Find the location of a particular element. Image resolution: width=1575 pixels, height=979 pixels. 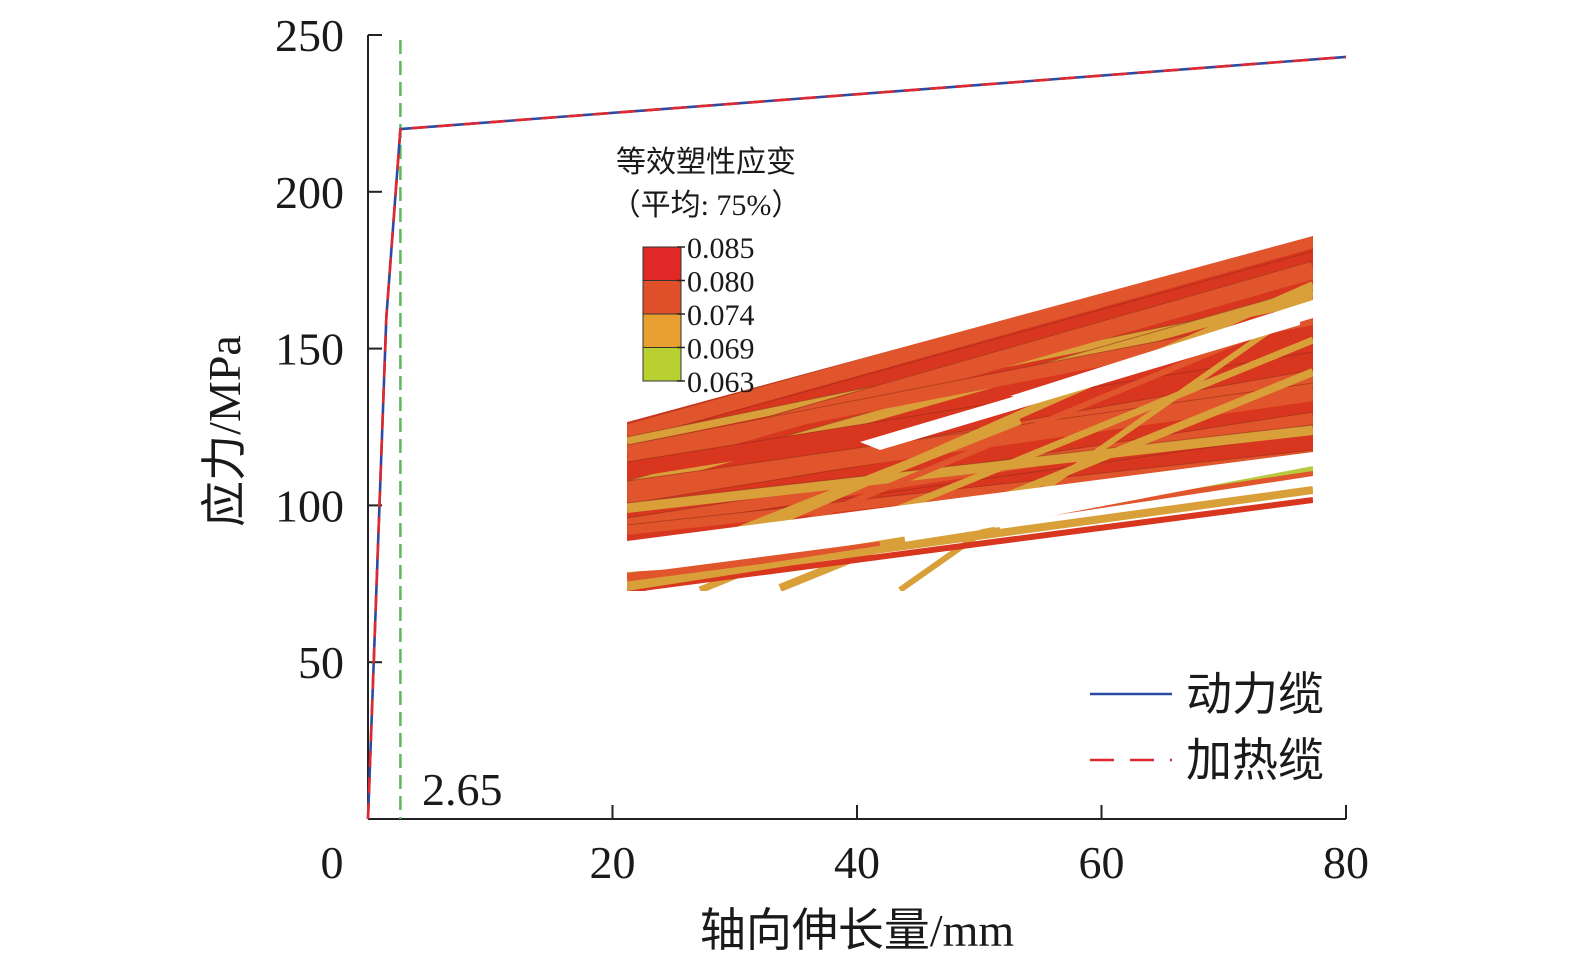

y-axis-title: 应力/MPa is located at coordinates (224, 431).